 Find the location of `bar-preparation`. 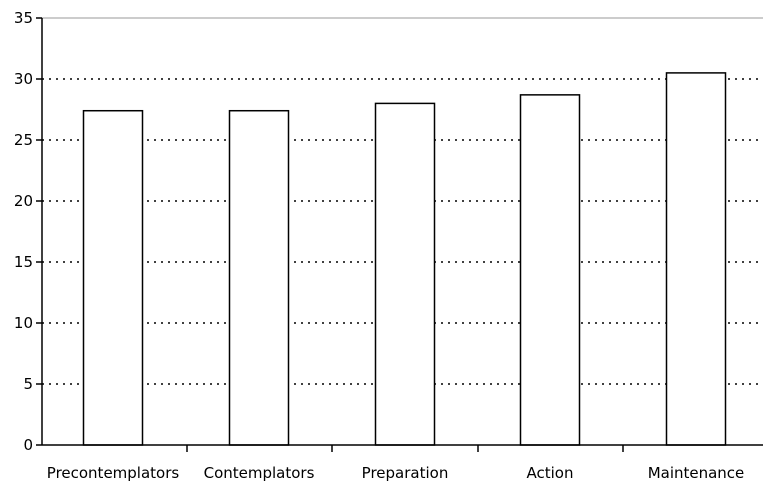

bar-preparation is located at coordinates (405, 274).